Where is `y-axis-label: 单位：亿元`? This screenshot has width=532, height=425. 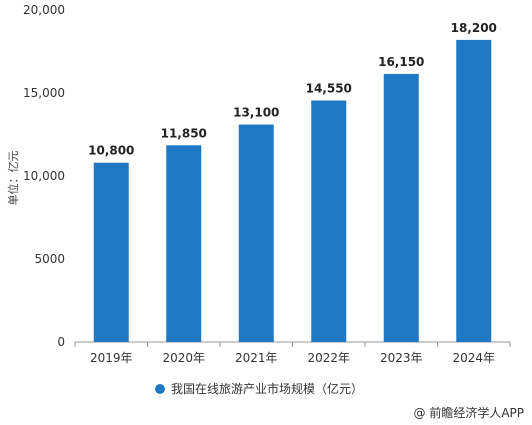
y-axis-label: 单位：亿元 is located at coordinates (13, 178).